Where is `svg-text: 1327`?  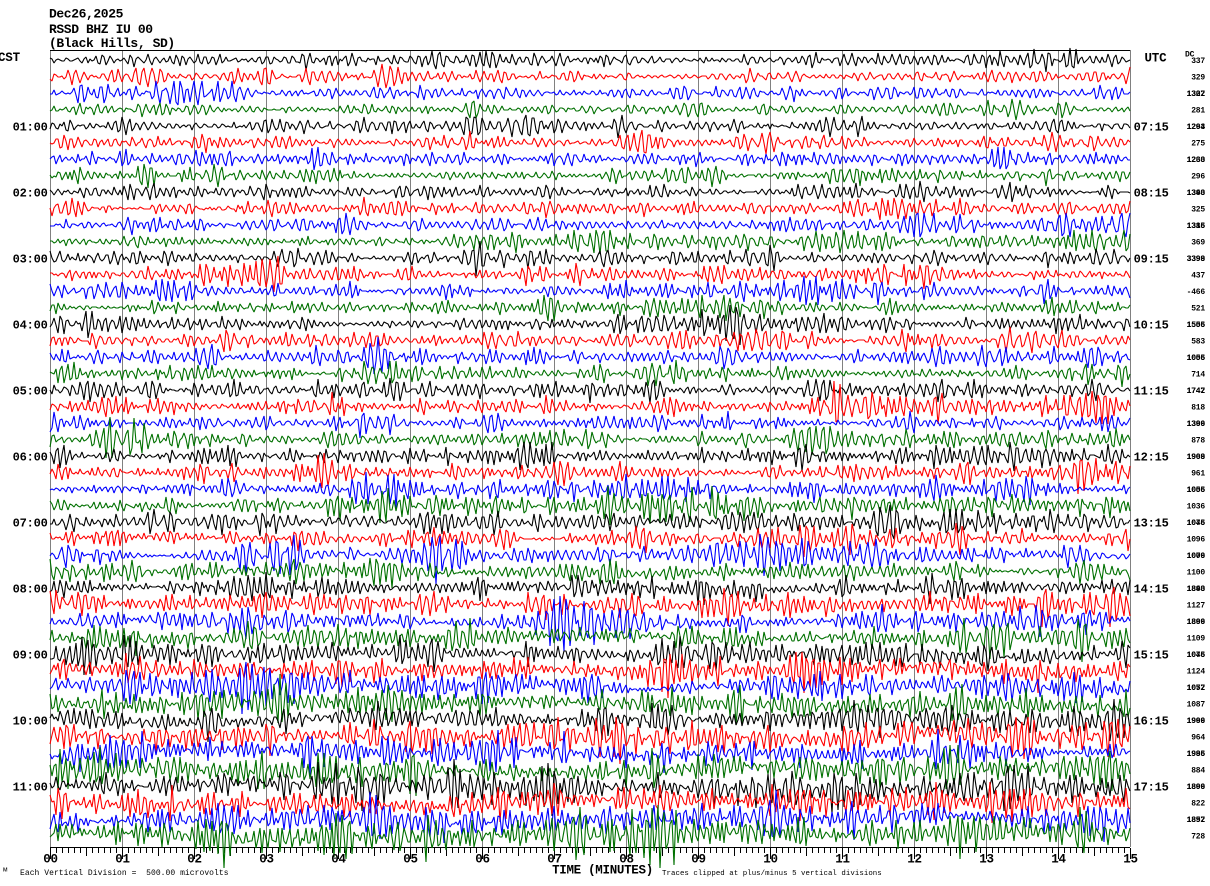
svg-text: 1327 is located at coordinates (1196, 94).